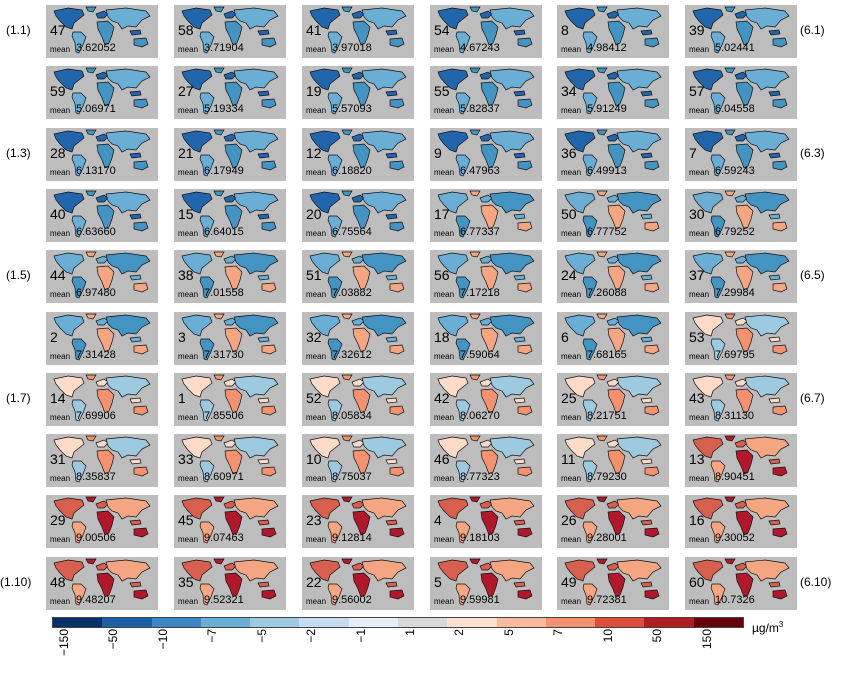 The width and height of the screenshot is (850, 680). I want to click on map-panel: 2 mean 7.31428, so click(102, 338).